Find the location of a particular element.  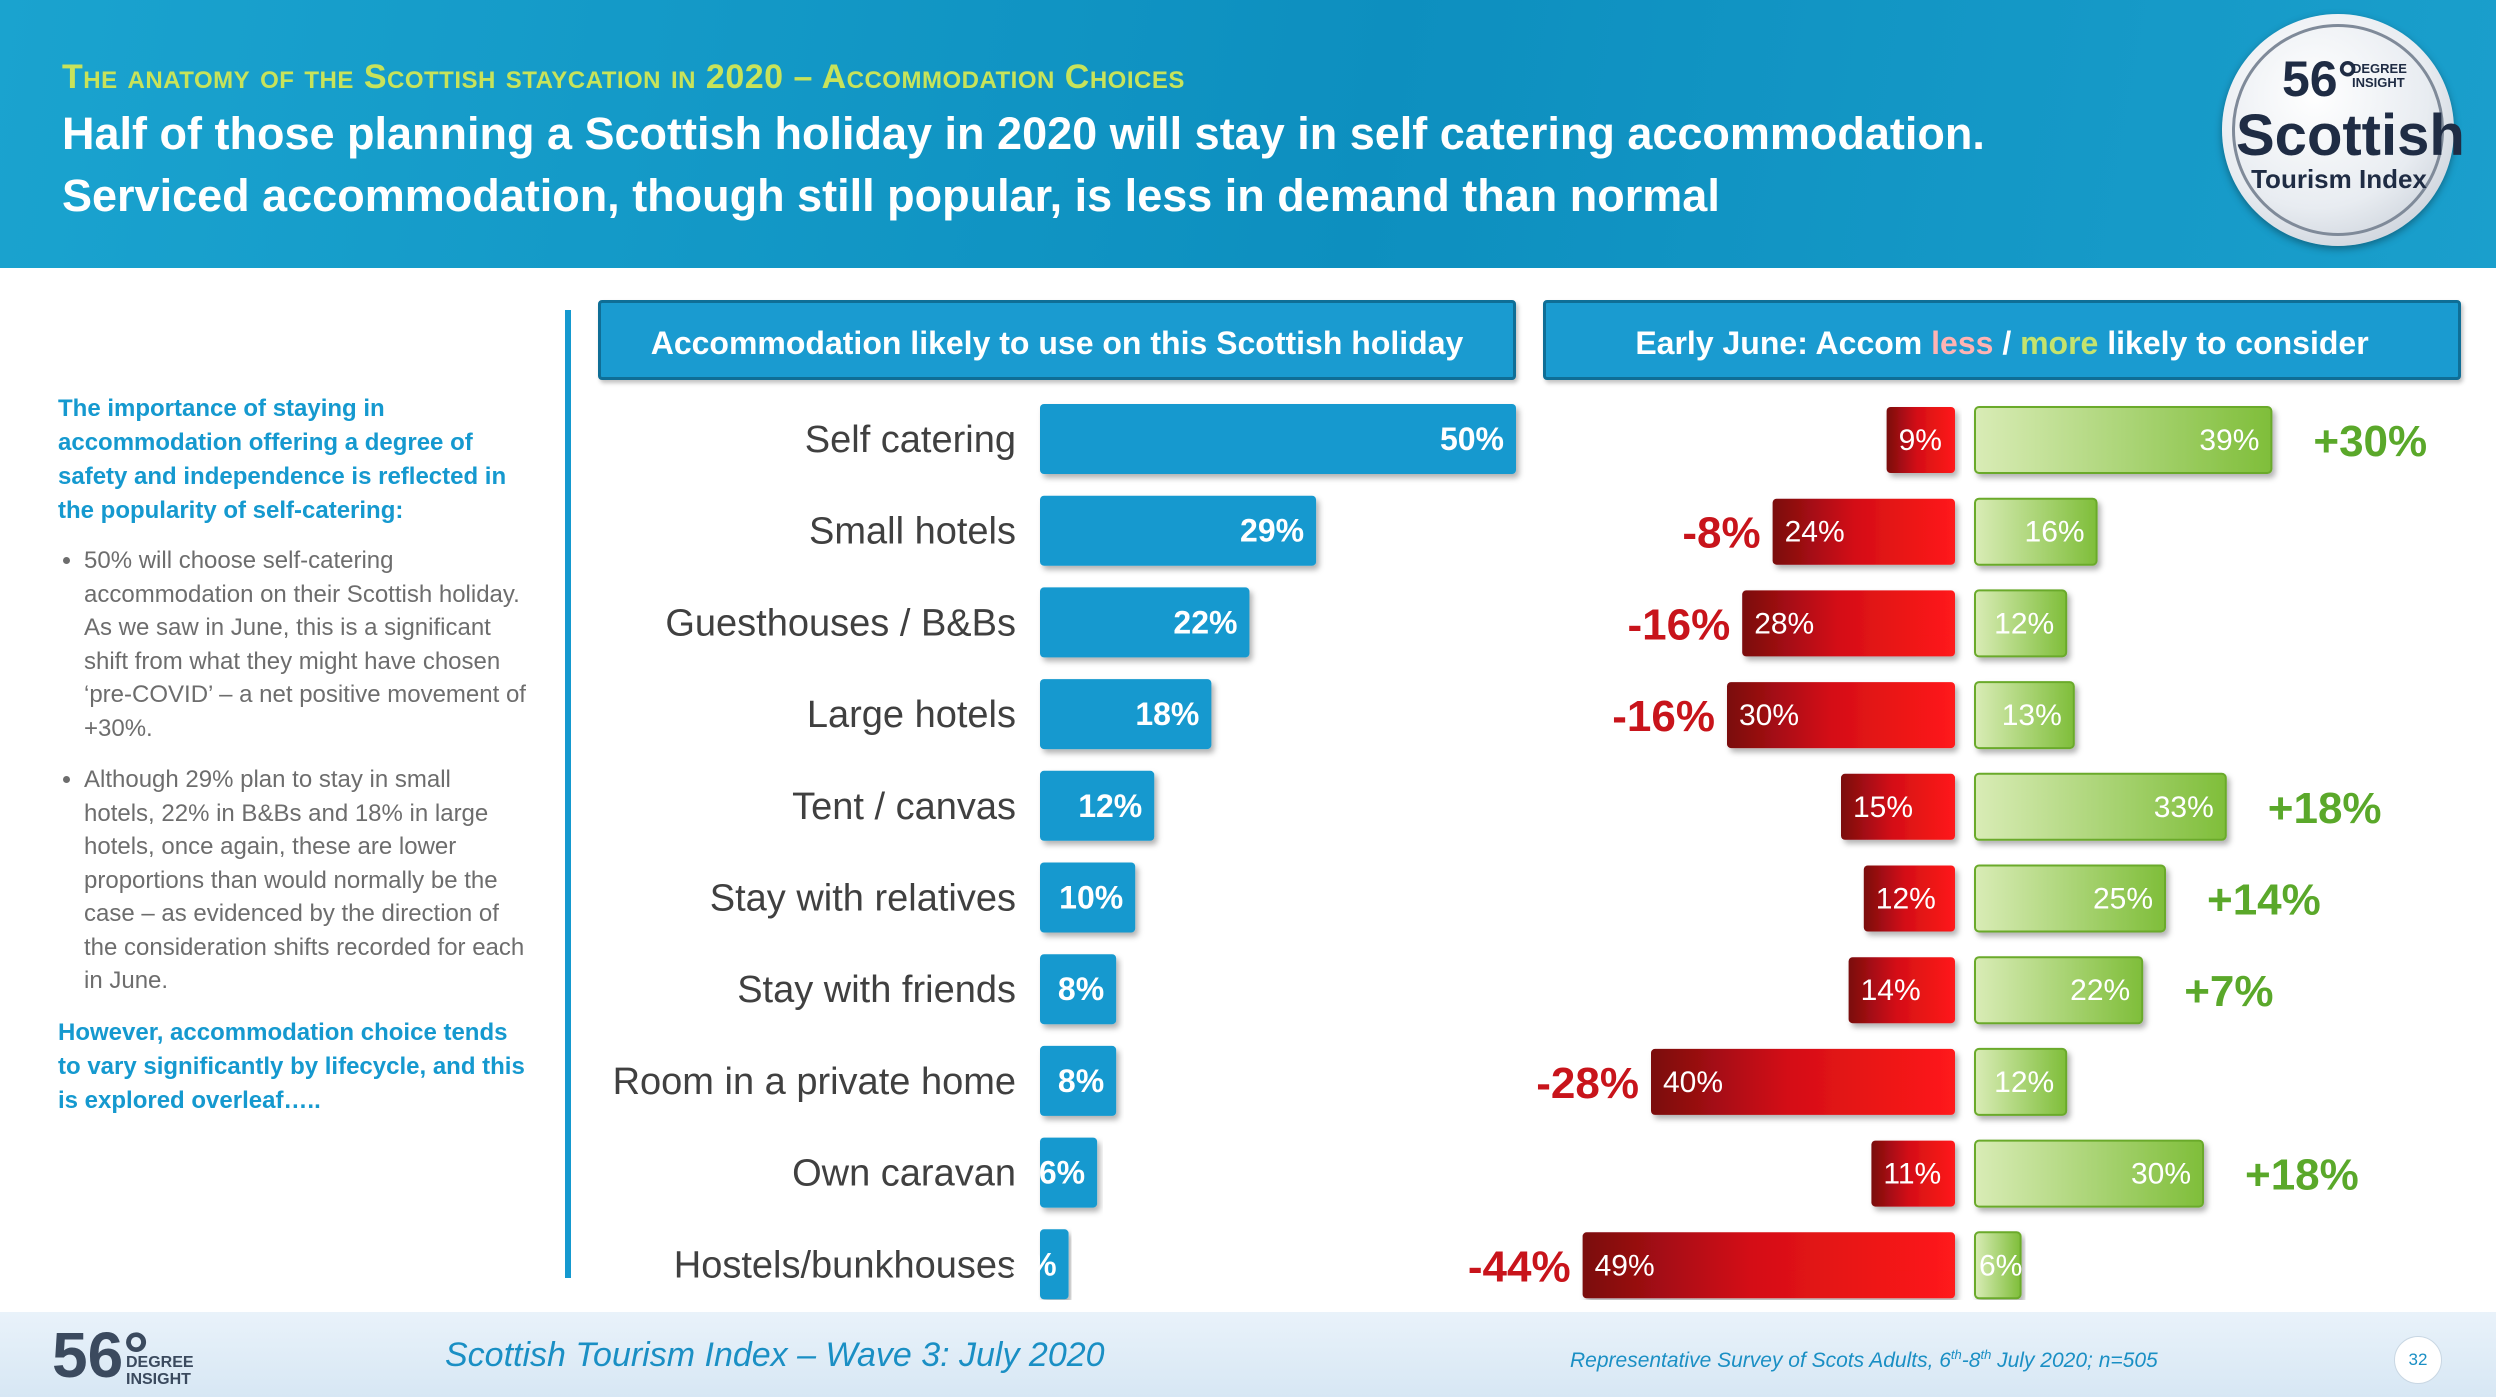

category-label: Hostels/bunkhouses is located at coordinates (845, 1265).